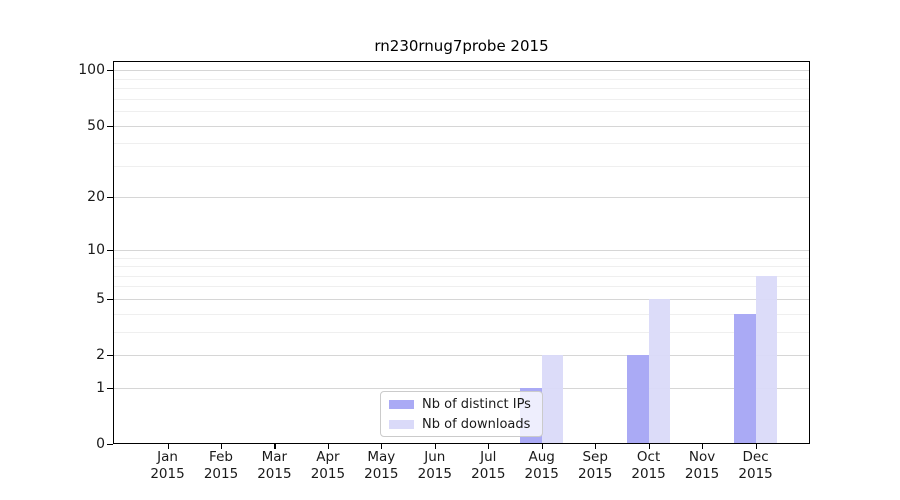  I want to click on x-tick-feb, so click(222, 446).